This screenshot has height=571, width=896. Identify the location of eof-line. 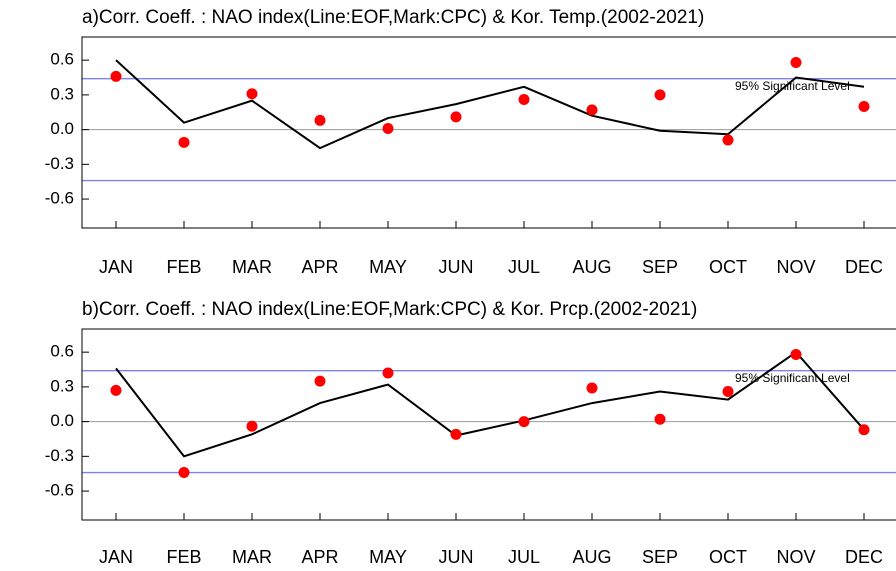
(490, 104).